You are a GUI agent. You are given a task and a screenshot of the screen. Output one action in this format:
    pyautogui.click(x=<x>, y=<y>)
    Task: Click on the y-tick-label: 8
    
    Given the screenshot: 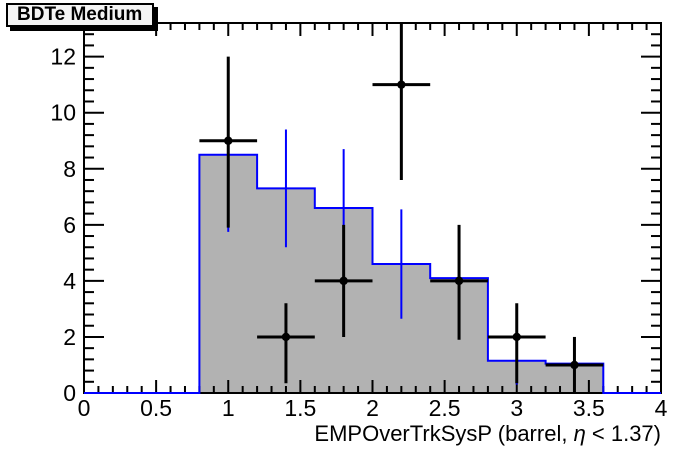 What is the action you would take?
    pyautogui.click(x=69, y=169)
    